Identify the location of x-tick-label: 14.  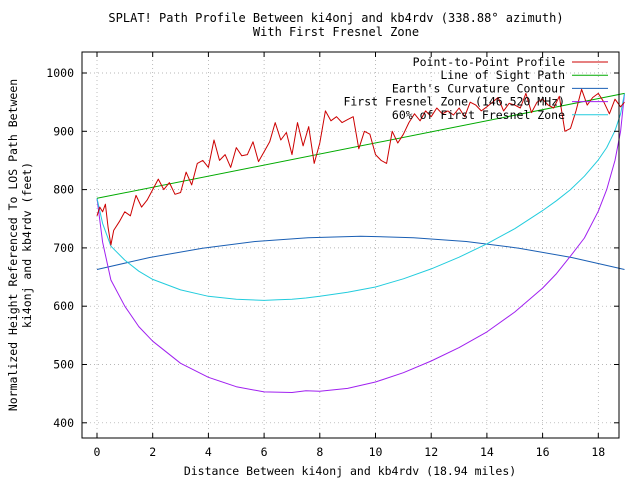
(487, 452).